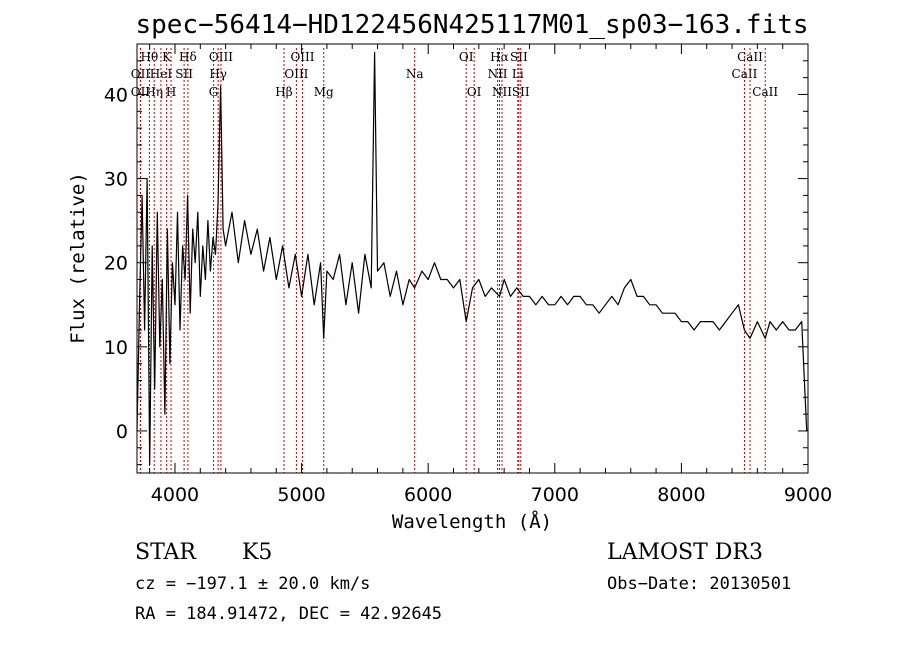  What do you see at coordinates (150, 57) in the screenshot?
I see `spectral-line-label-0: Hθ` at bounding box center [150, 57].